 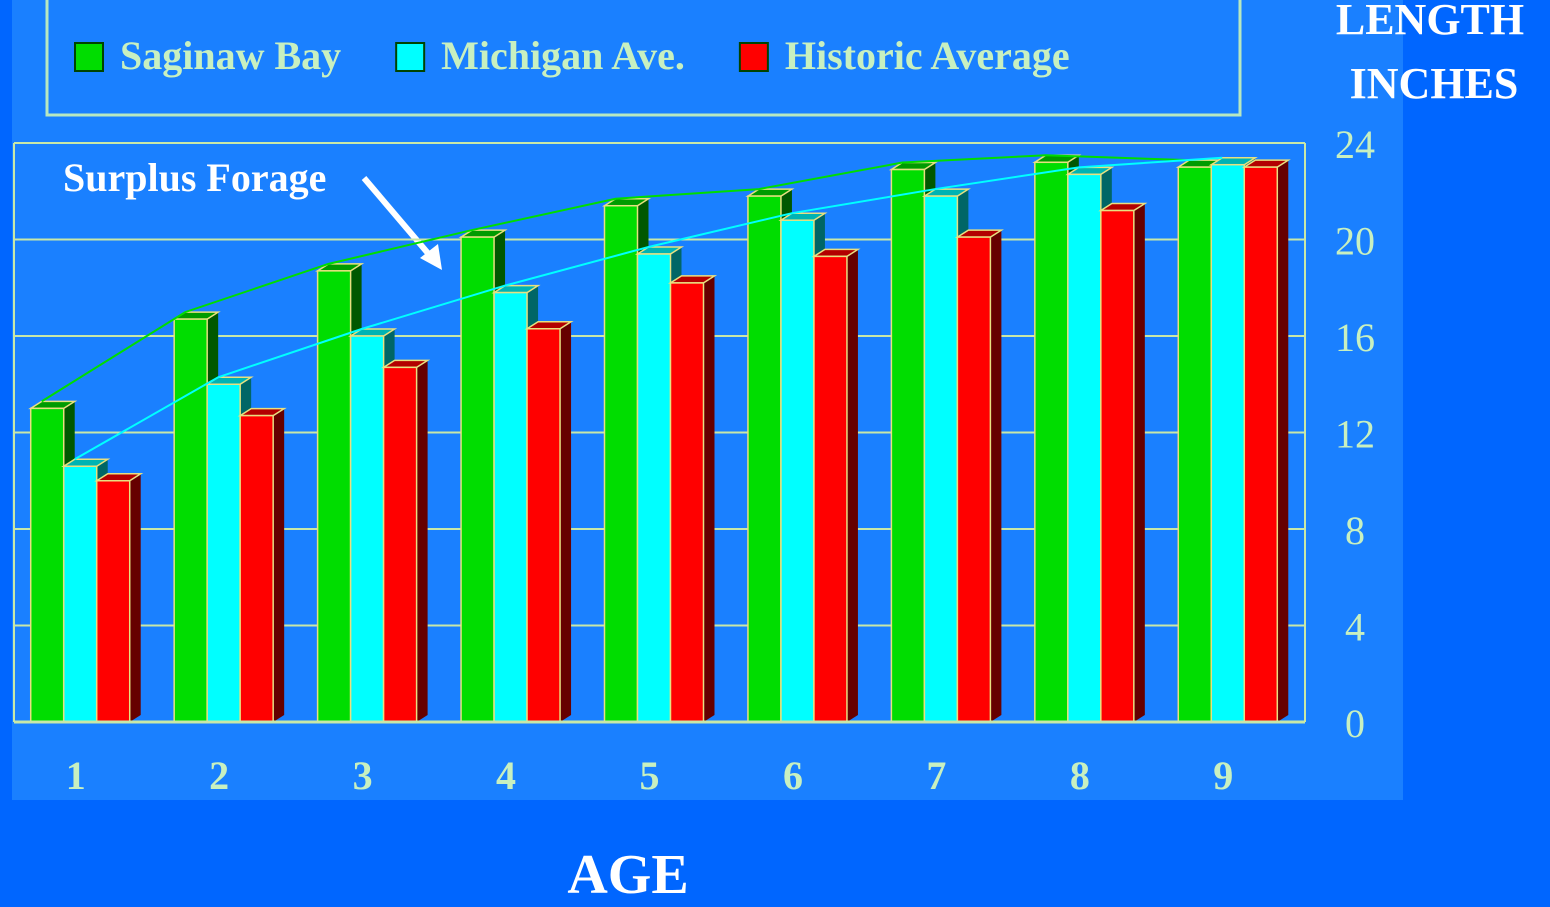 What do you see at coordinates (793, 775) in the screenshot?
I see `x-tick-label: 6` at bounding box center [793, 775].